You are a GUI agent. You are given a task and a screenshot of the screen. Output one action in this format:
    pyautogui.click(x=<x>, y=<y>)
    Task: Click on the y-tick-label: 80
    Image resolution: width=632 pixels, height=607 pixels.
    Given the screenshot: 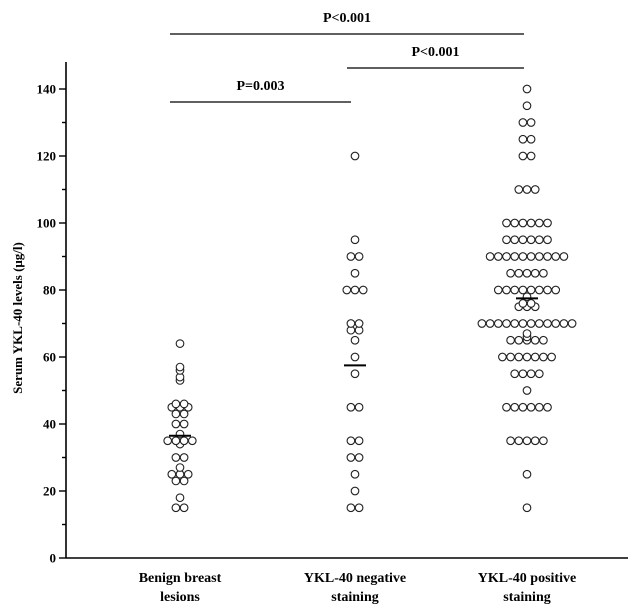 What is the action you would take?
    pyautogui.click(x=49, y=290)
    